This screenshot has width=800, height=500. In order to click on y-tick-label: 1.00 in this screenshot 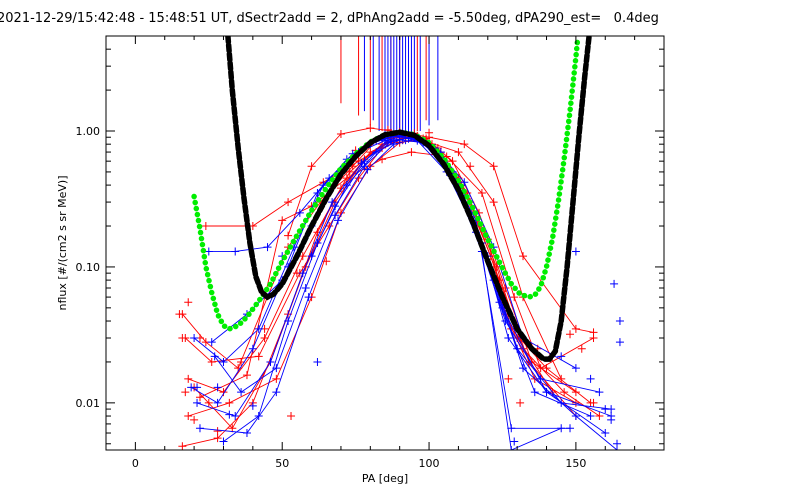, I will do `click(88, 131)`.